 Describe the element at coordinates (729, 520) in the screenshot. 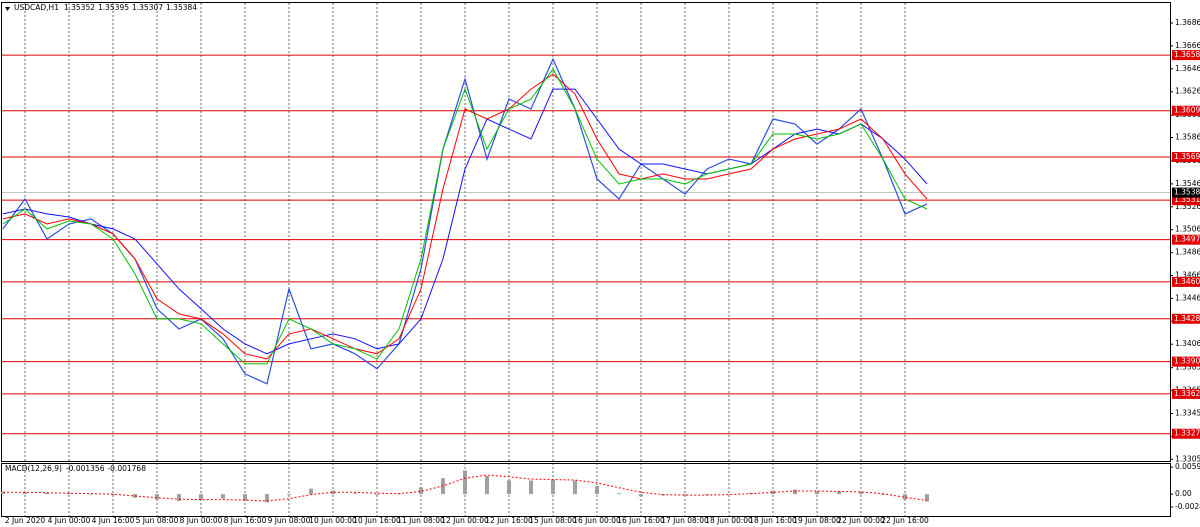

I see `x-tick-label: 18 Jun 00:00` at that location.